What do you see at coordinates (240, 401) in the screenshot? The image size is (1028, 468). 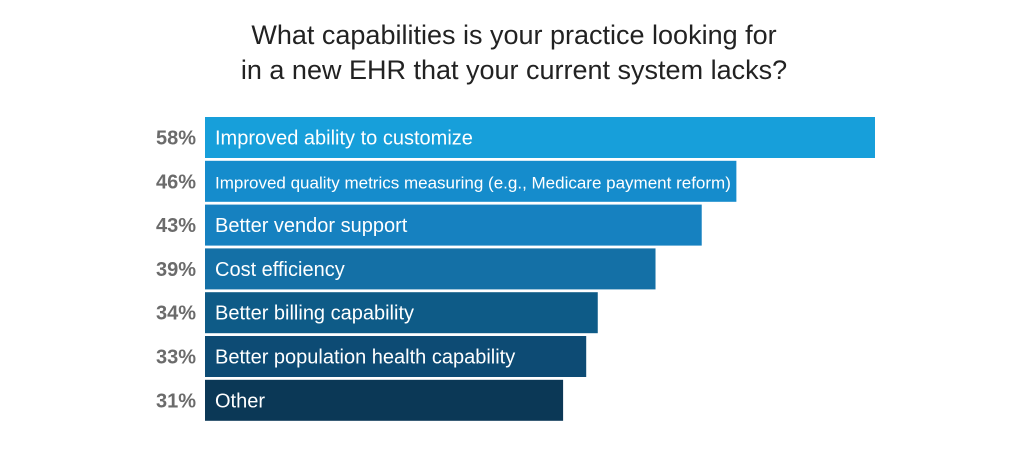 I see `category-label: Other` at bounding box center [240, 401].